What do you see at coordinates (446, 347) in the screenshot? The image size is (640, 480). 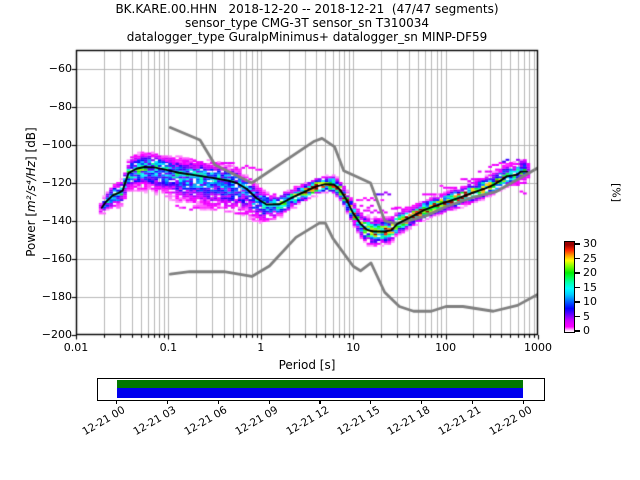 I see `x-tick-label: 100` at bounding box center [446, 347].